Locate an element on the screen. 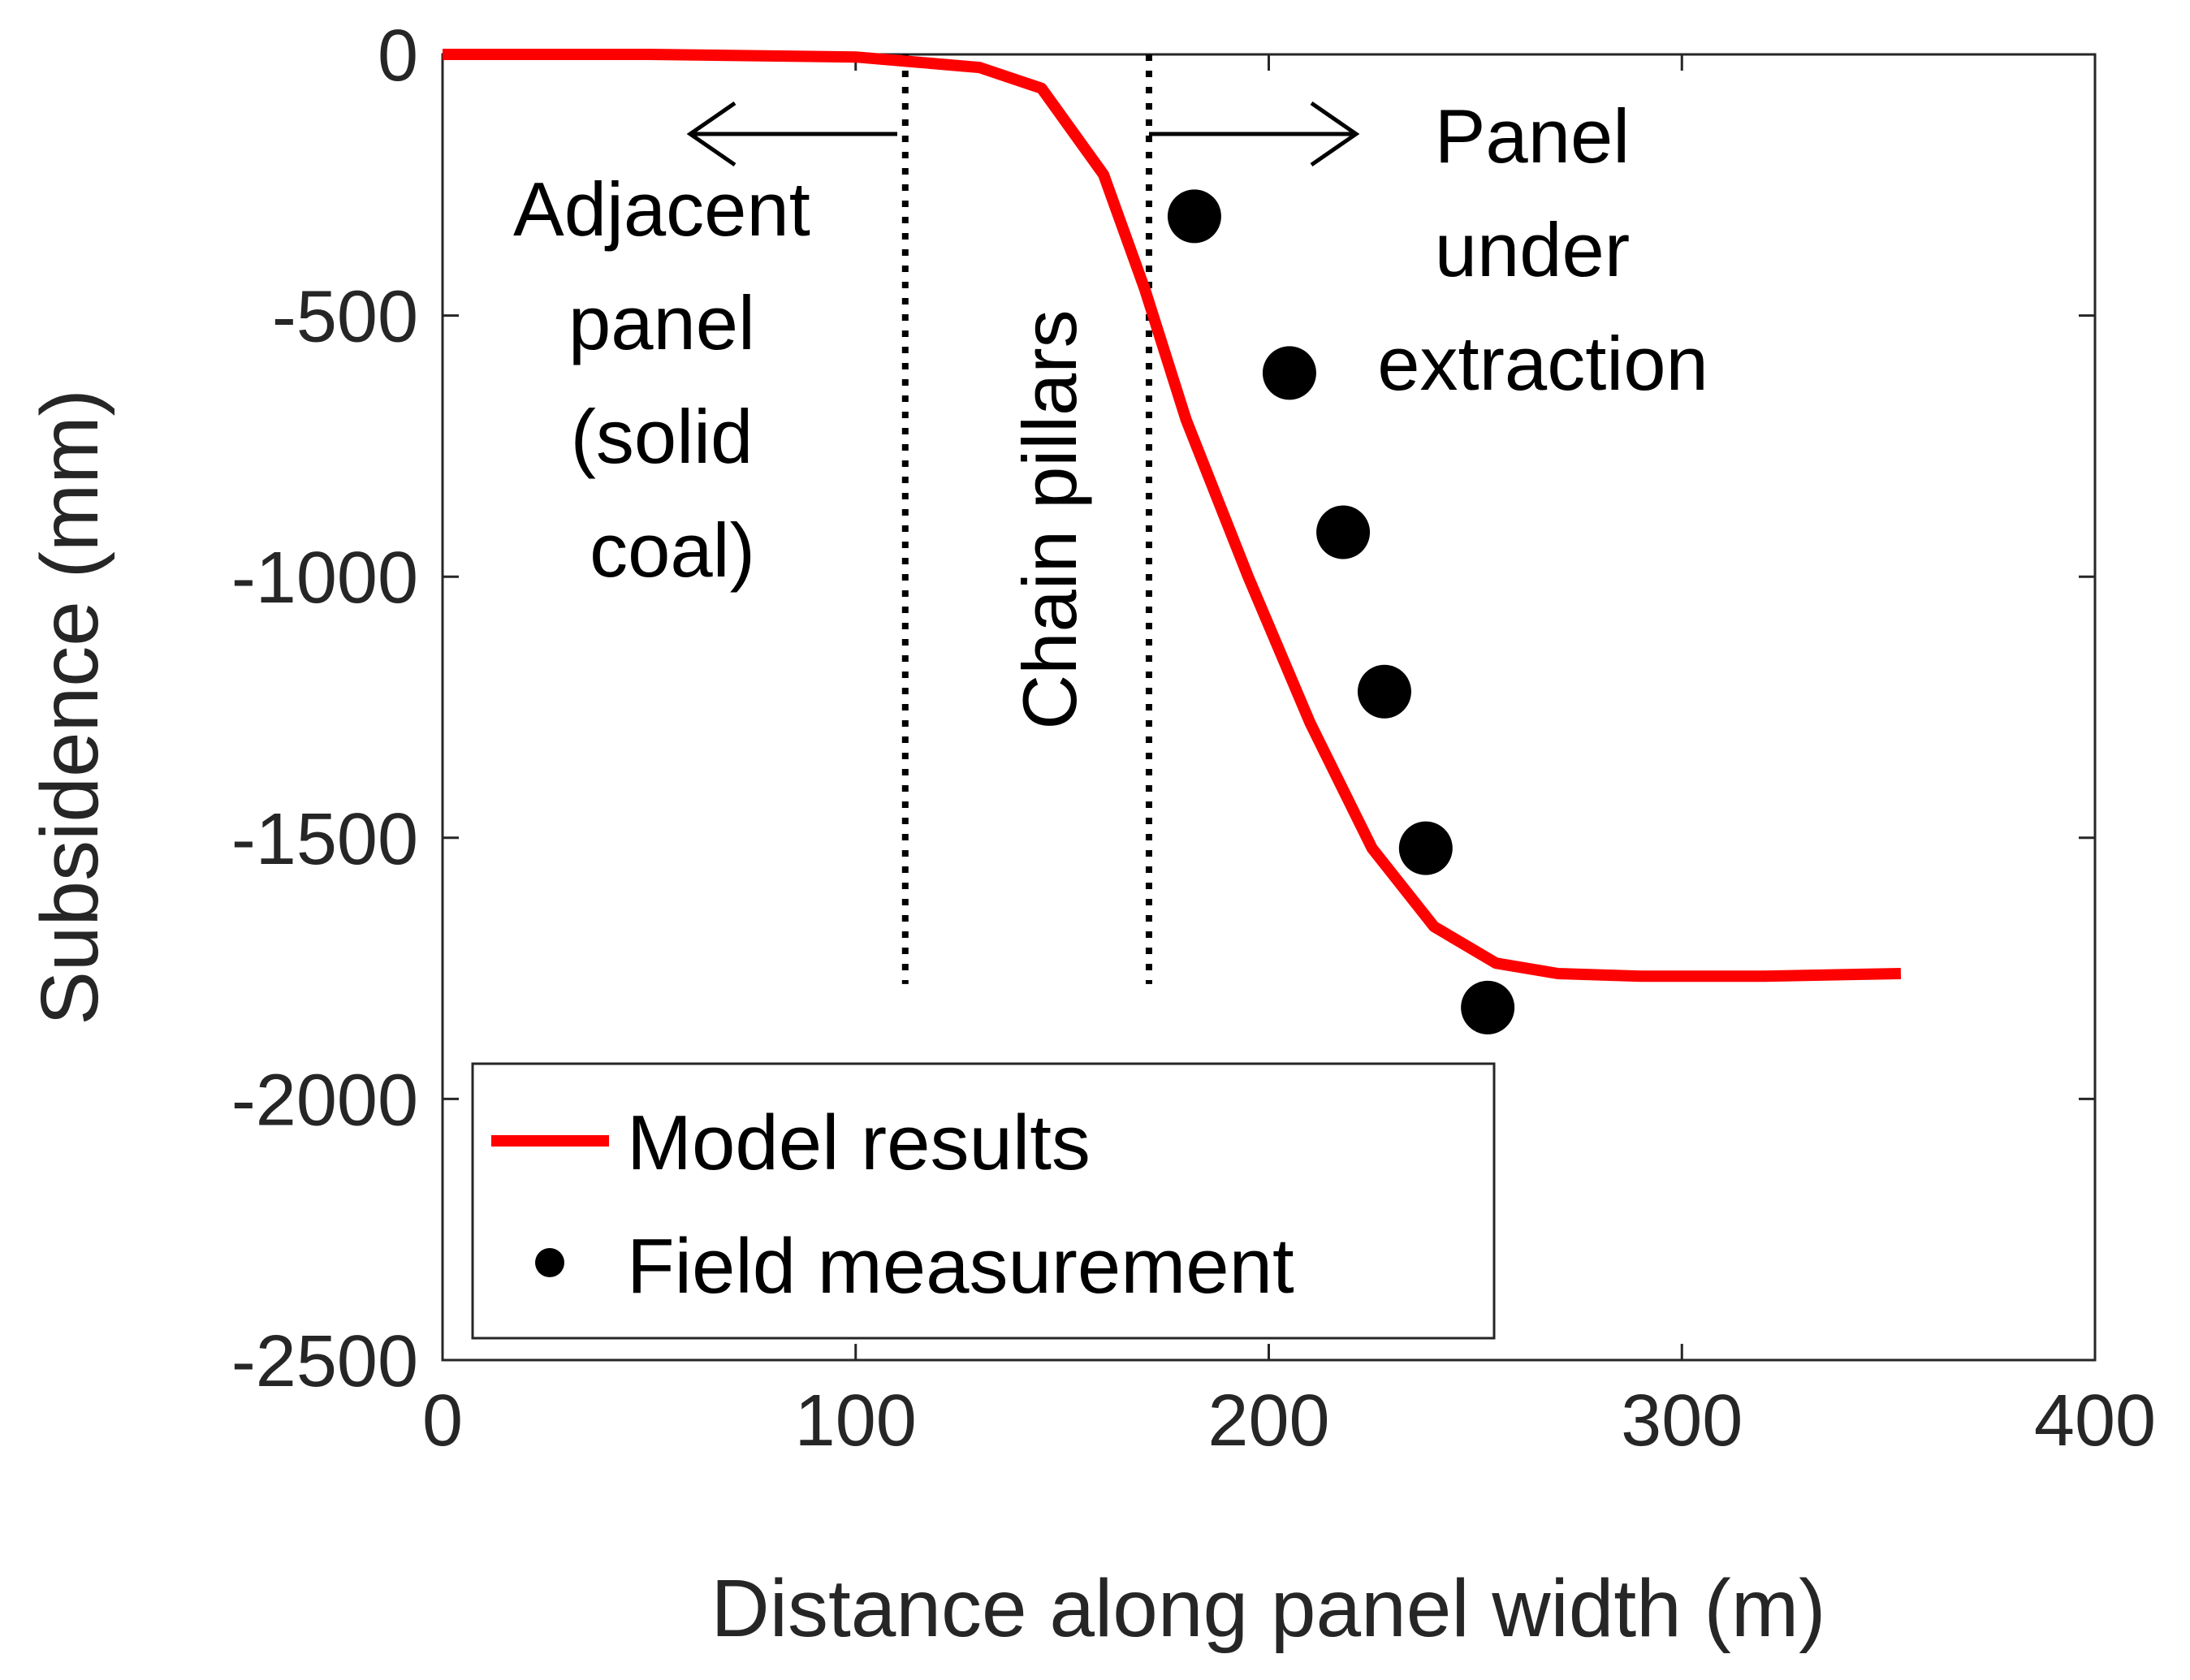 The image size is (2190, 1680). annotation-line: (solid is located at coordinates (662, 436).